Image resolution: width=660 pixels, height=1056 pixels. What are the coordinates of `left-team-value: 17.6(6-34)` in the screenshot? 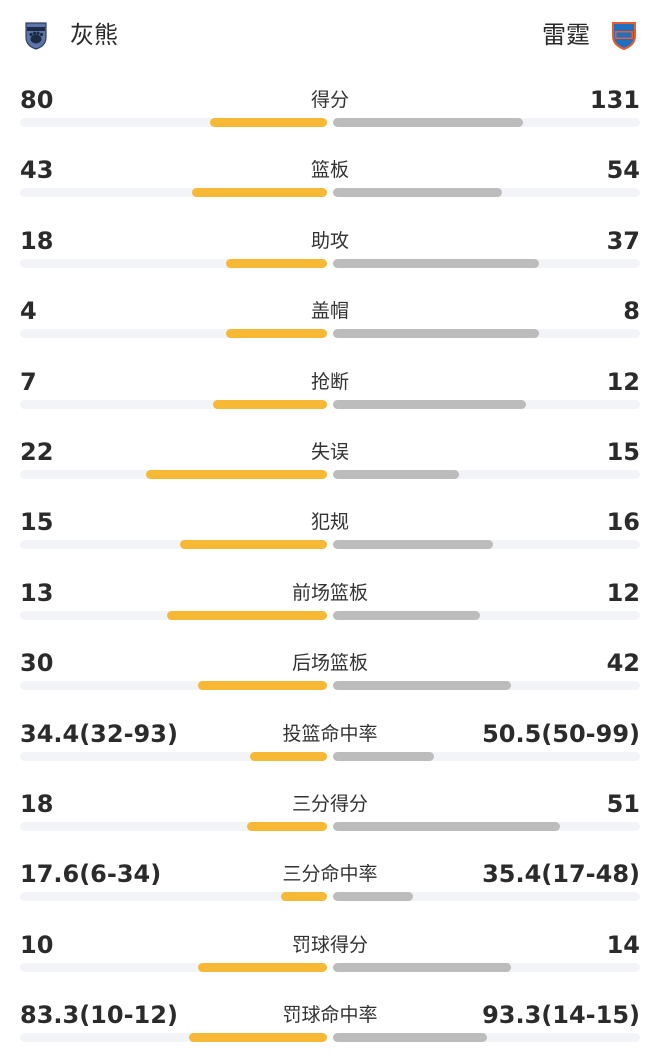 It's located at (91, 874).